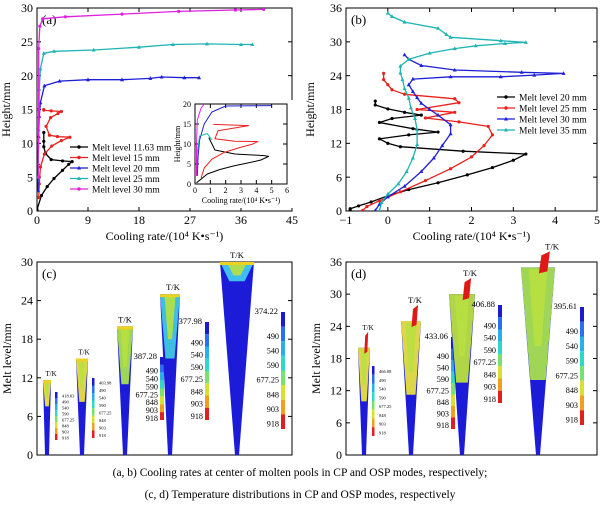 The height and width of the screenshot is (509, 600). What do you see at coordinates (226, 190) in the screenshot?
I see `x-tick-label: 2` at bounding box center [226, 190].